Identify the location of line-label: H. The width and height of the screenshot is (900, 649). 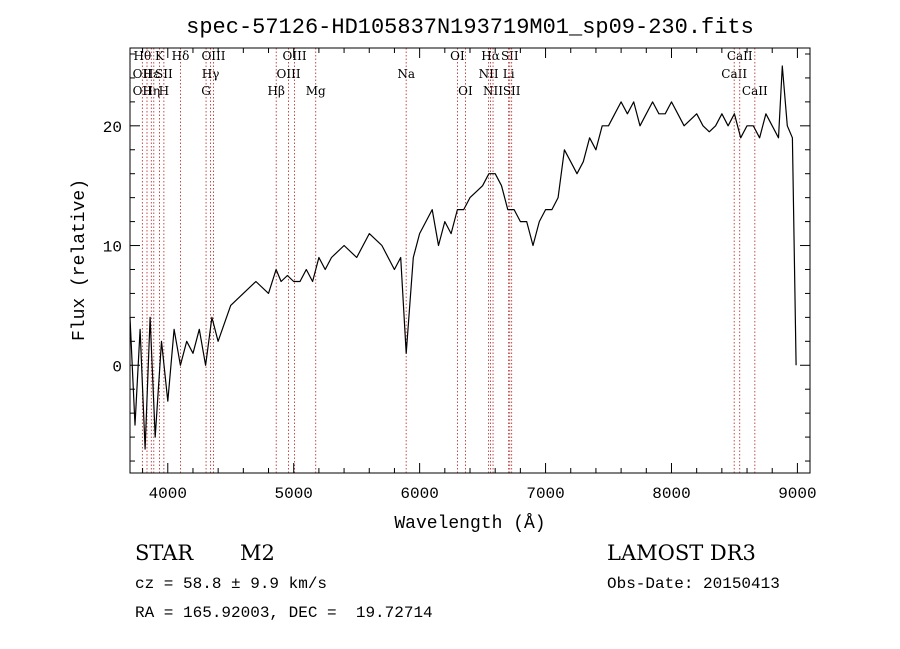
(164, 91).